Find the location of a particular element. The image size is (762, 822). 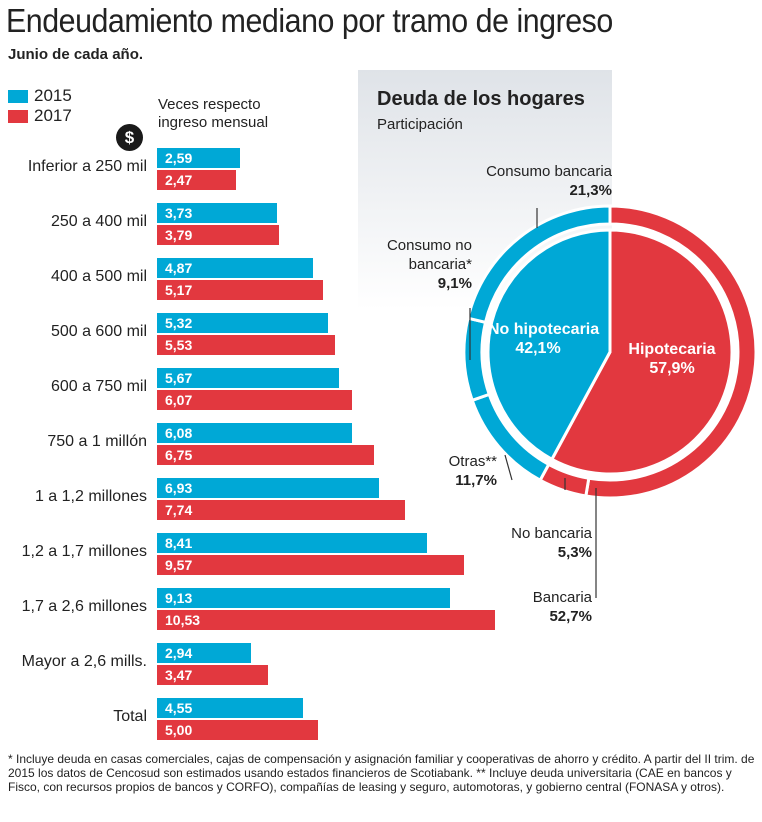

bar-2015: 5,32 is located at coordinates (242, 323).